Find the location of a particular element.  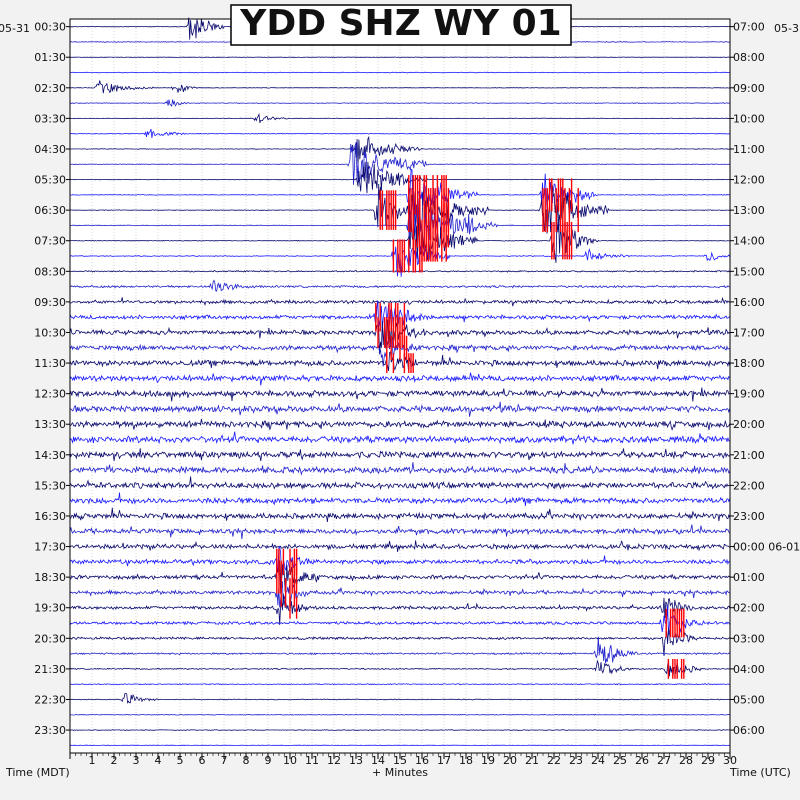

x-tick-label: 16 is located at coordinates (422, 760).